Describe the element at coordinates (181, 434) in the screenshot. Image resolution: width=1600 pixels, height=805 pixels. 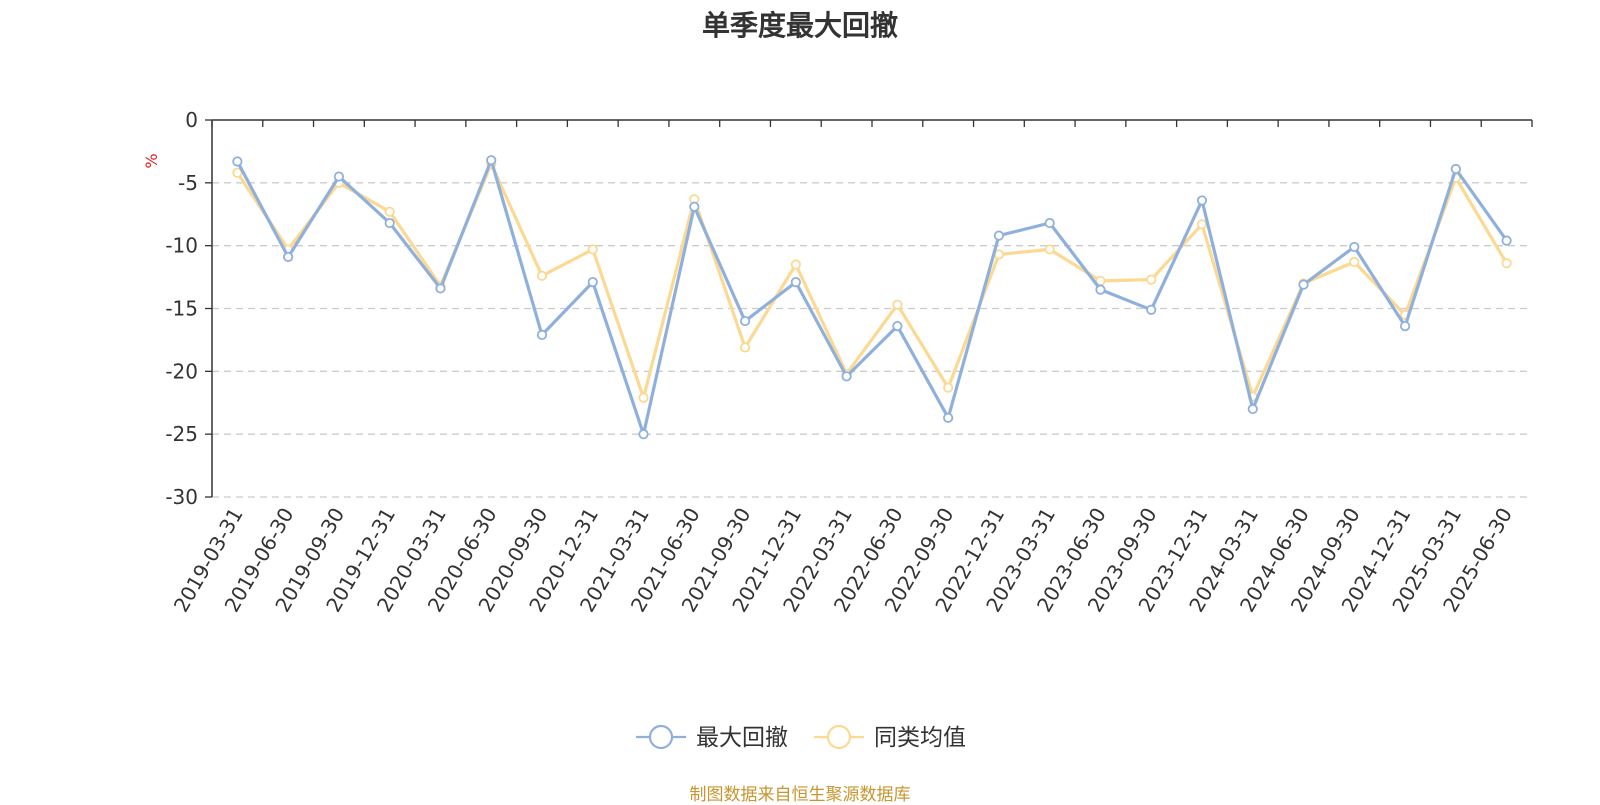
I see `y-tick-label: -25` at that location.